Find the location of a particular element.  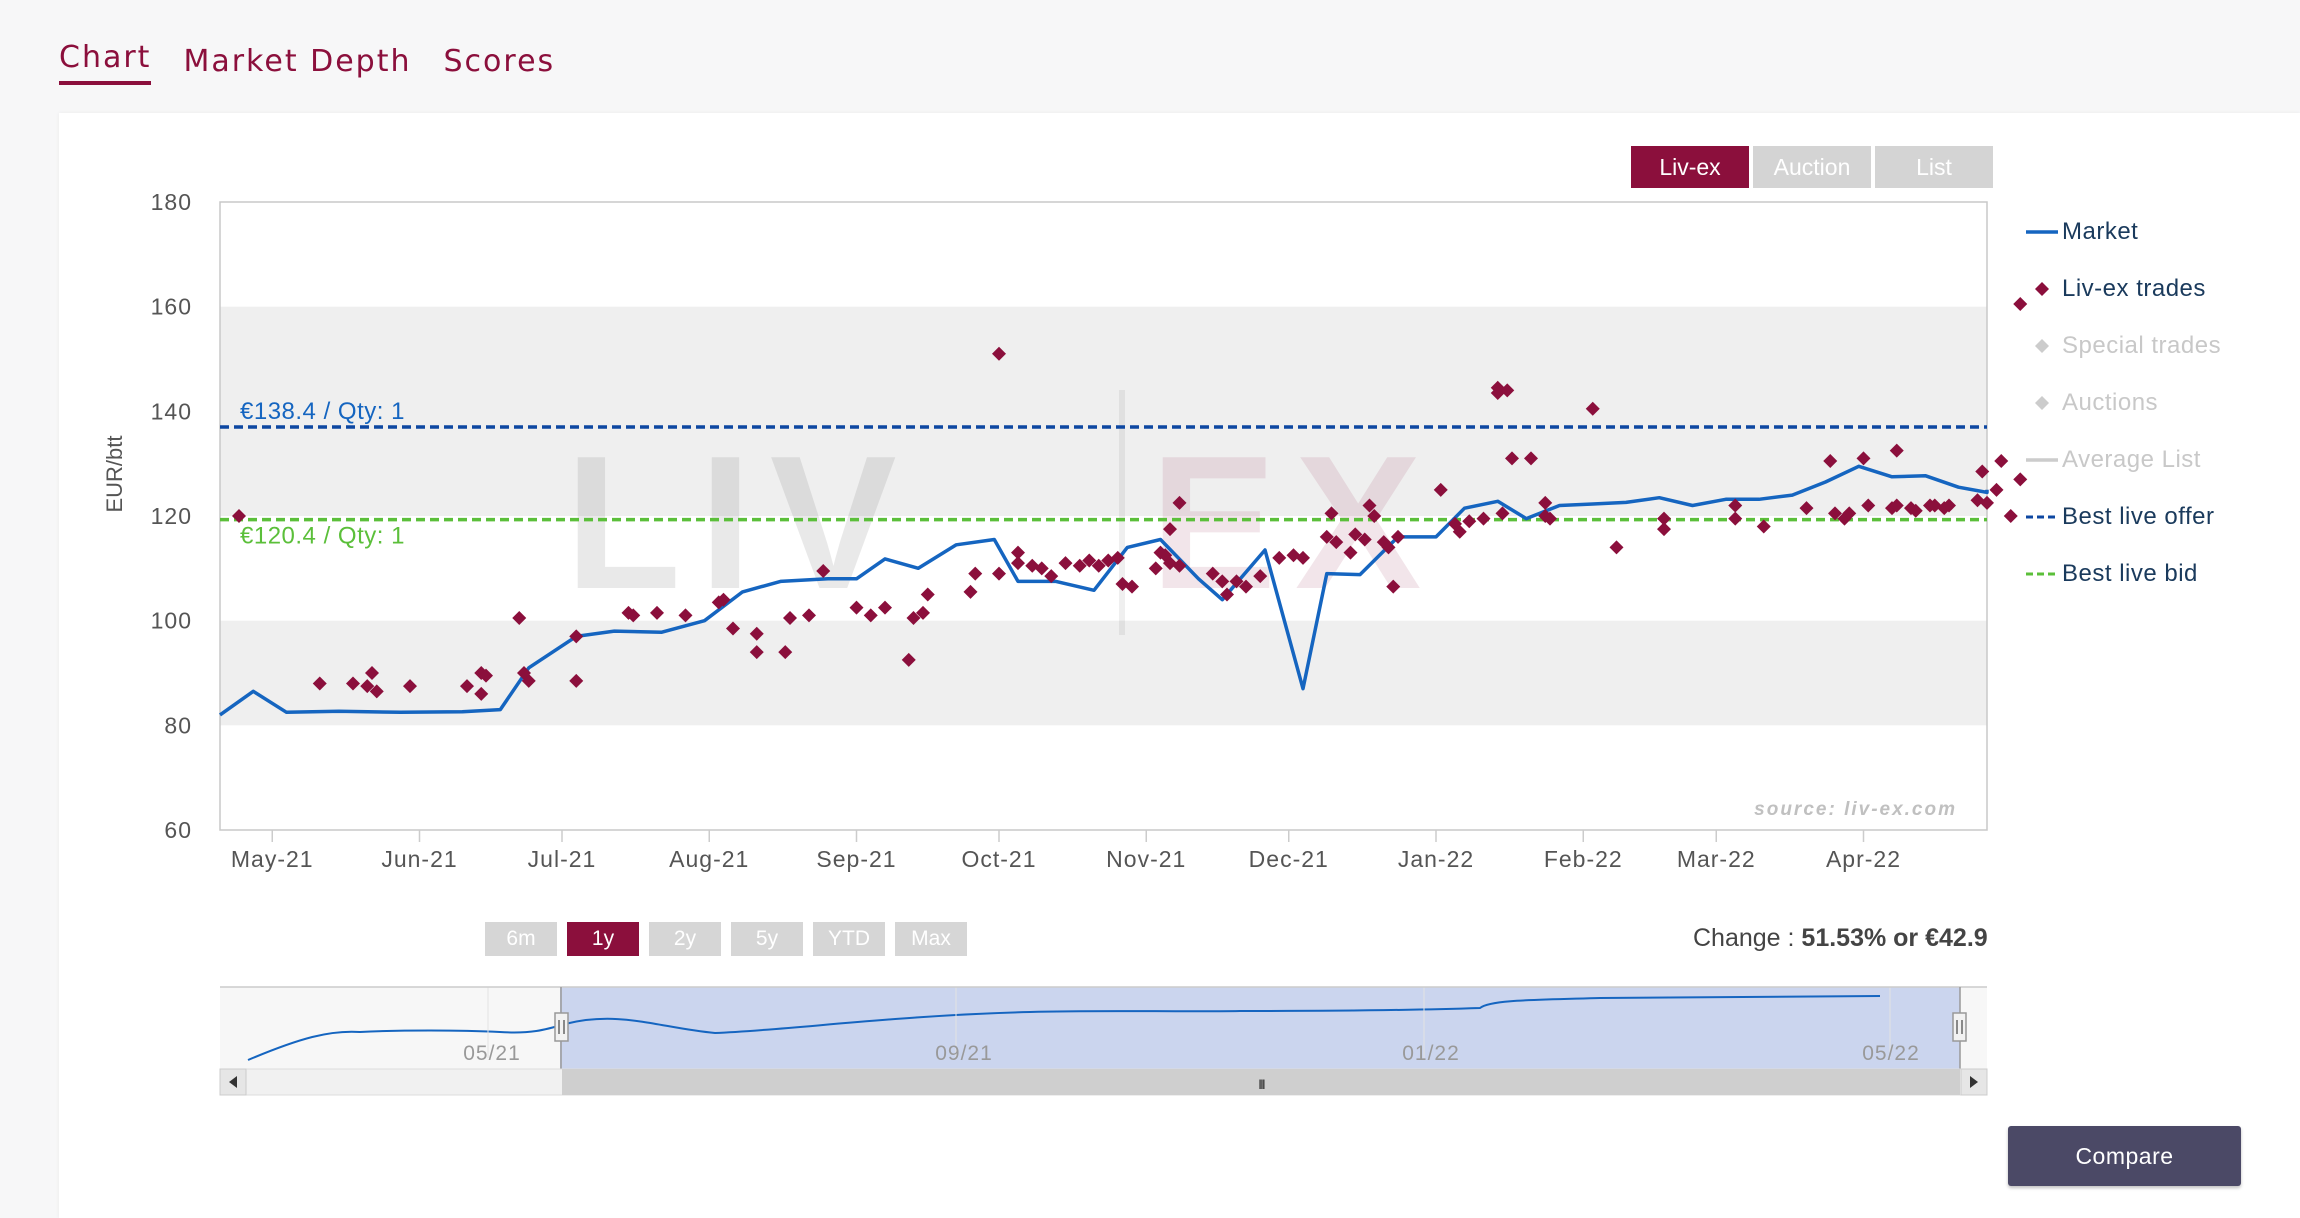

view-tabs: Chart Market Depth Scores is located at coordinates (307, 62).